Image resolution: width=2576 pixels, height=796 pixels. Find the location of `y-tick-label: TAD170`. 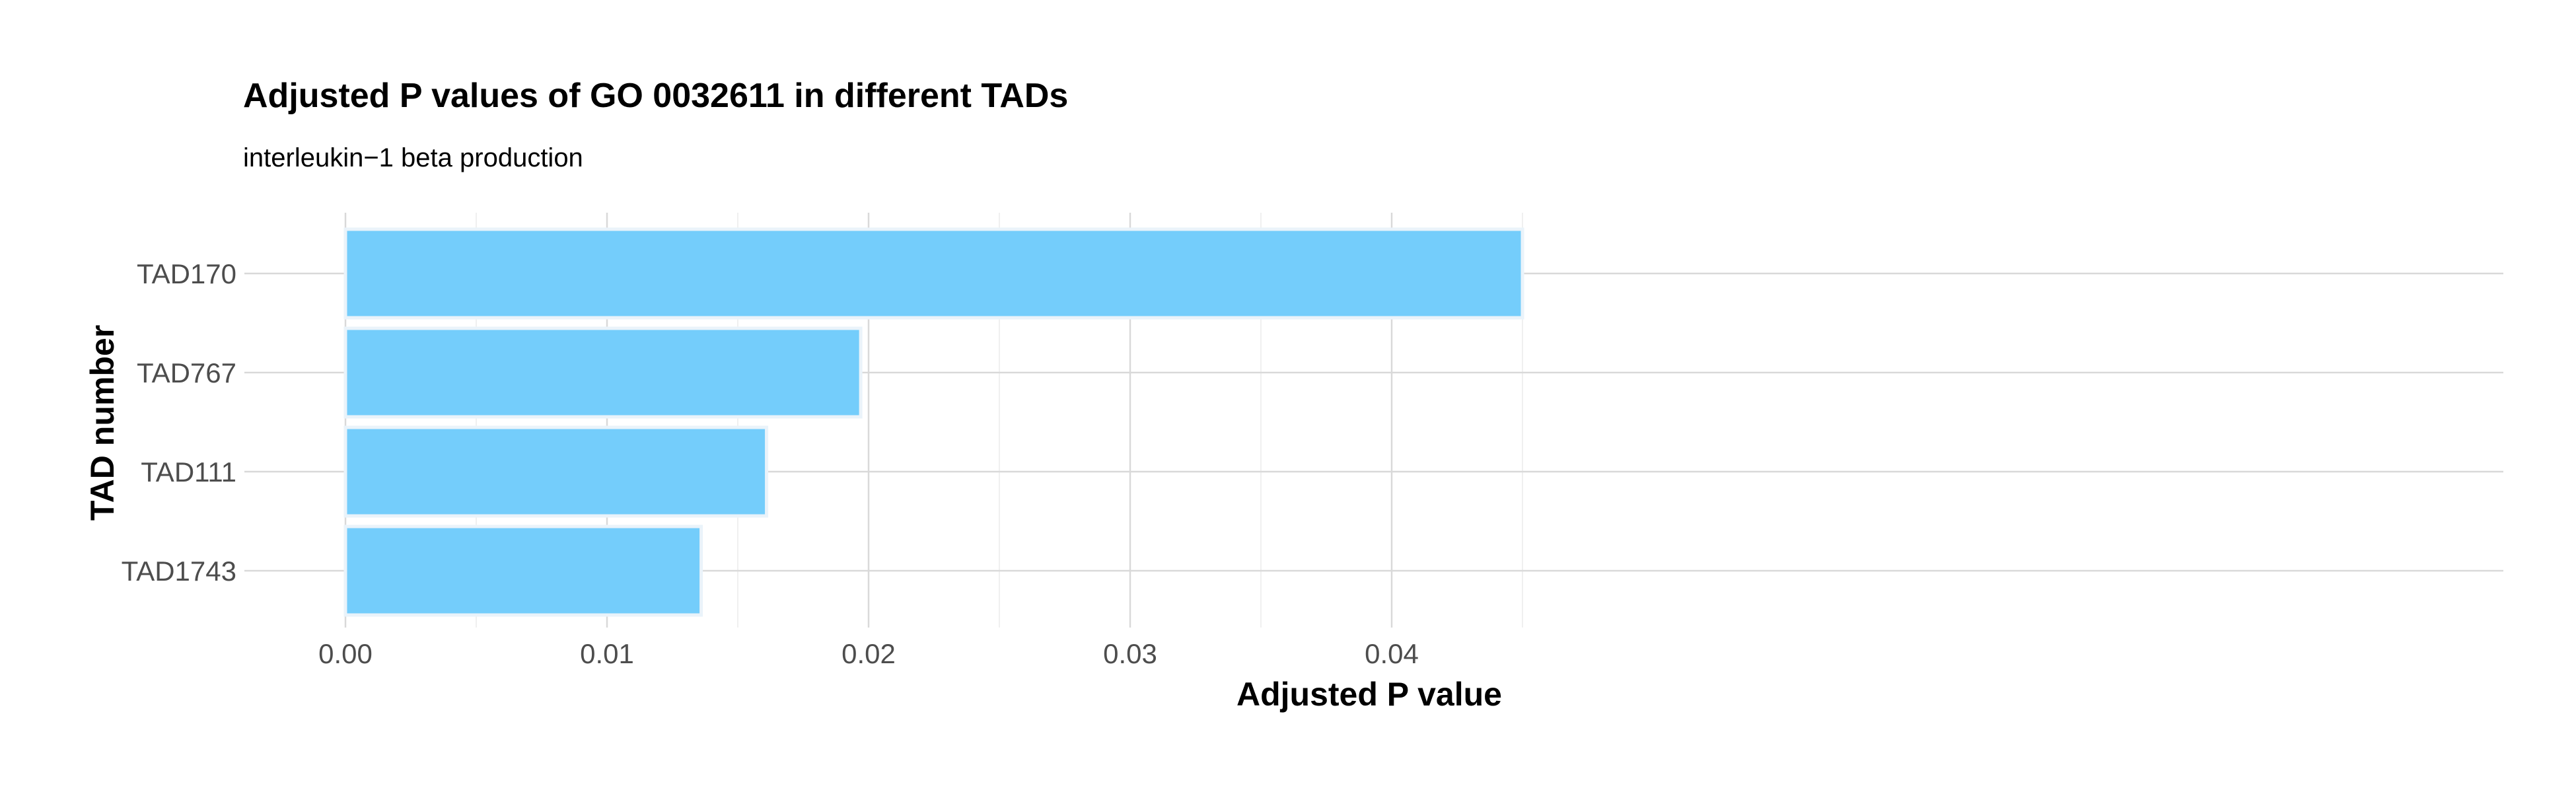

y-tick-label: TAD170 is located at coordinates (187, 273).